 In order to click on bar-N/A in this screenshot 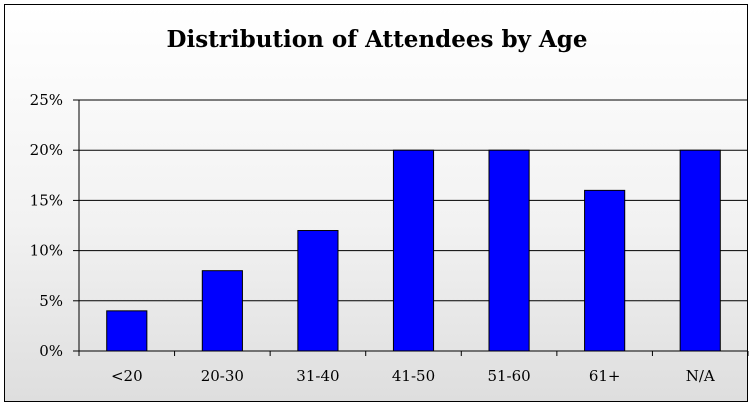, I will do `click(700, 250)`.